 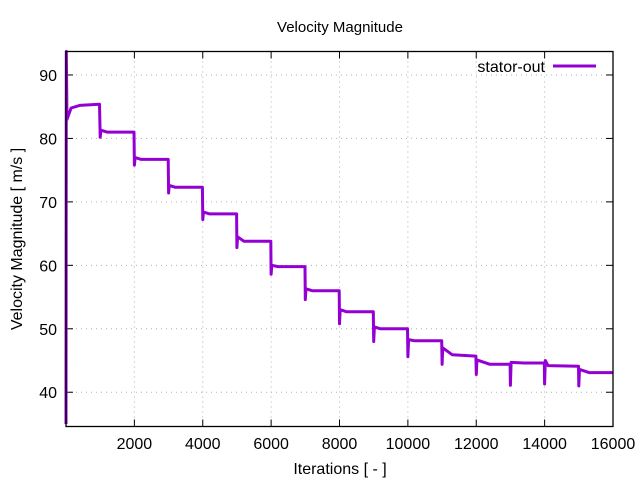 I want to click on x-tick-label: 14000, so click(x=544, y=444).